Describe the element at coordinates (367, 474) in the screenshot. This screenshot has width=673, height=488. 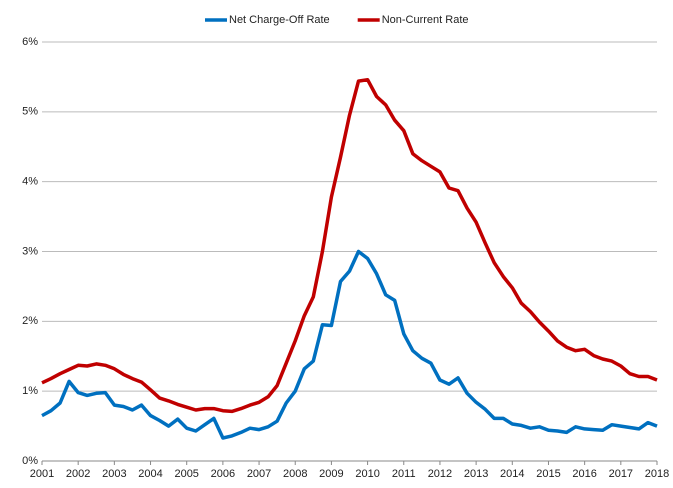
I see `x-tick-label: 2010` at that location.